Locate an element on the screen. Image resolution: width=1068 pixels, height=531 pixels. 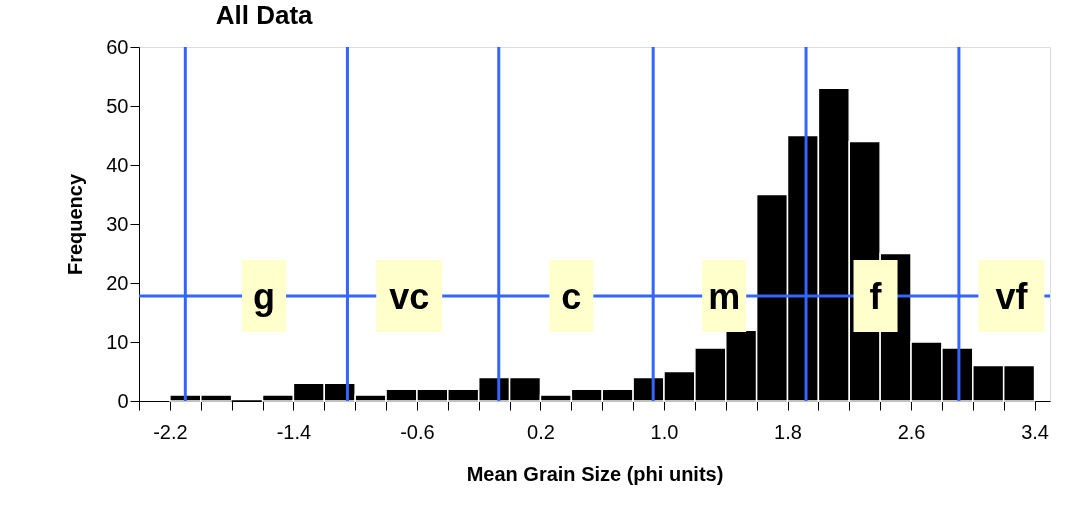
y-tick-label: 10 is located at coordinates (117, 341).